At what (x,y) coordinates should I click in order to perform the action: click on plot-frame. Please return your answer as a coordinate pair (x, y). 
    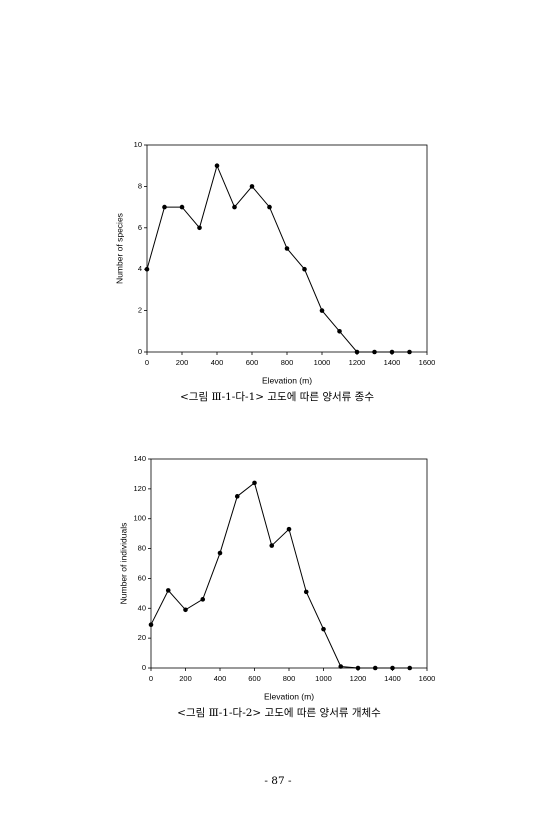
    Looking at the image, I should click on (289, 563).